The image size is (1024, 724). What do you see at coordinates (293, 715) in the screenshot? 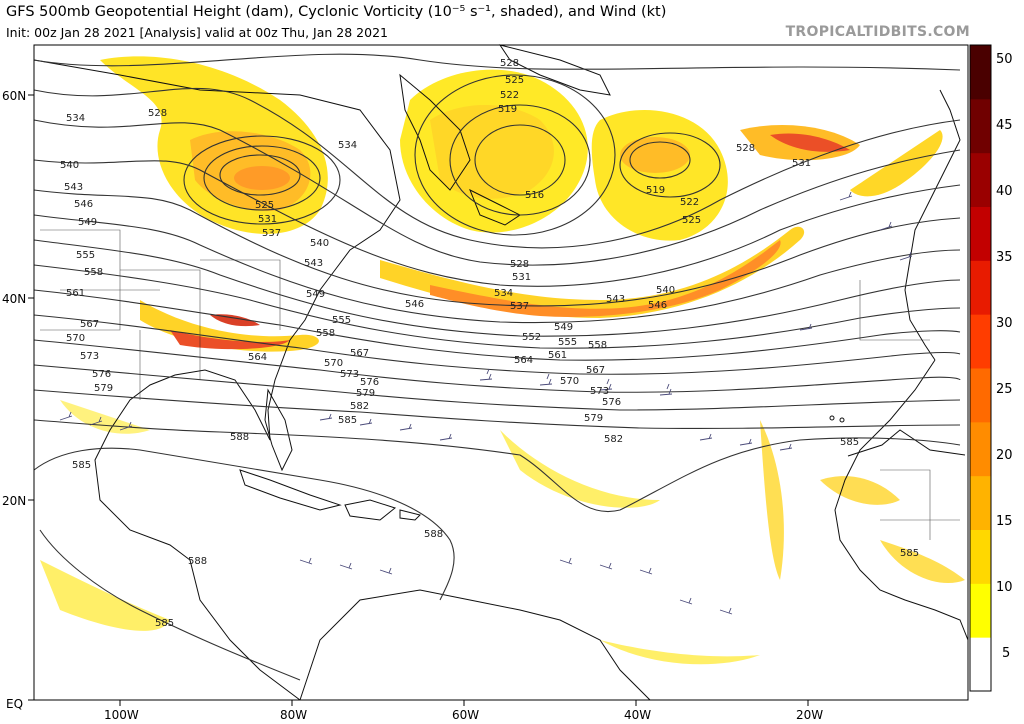
I see `lon-label-80w: 80W` at bounding box center [293, 715].